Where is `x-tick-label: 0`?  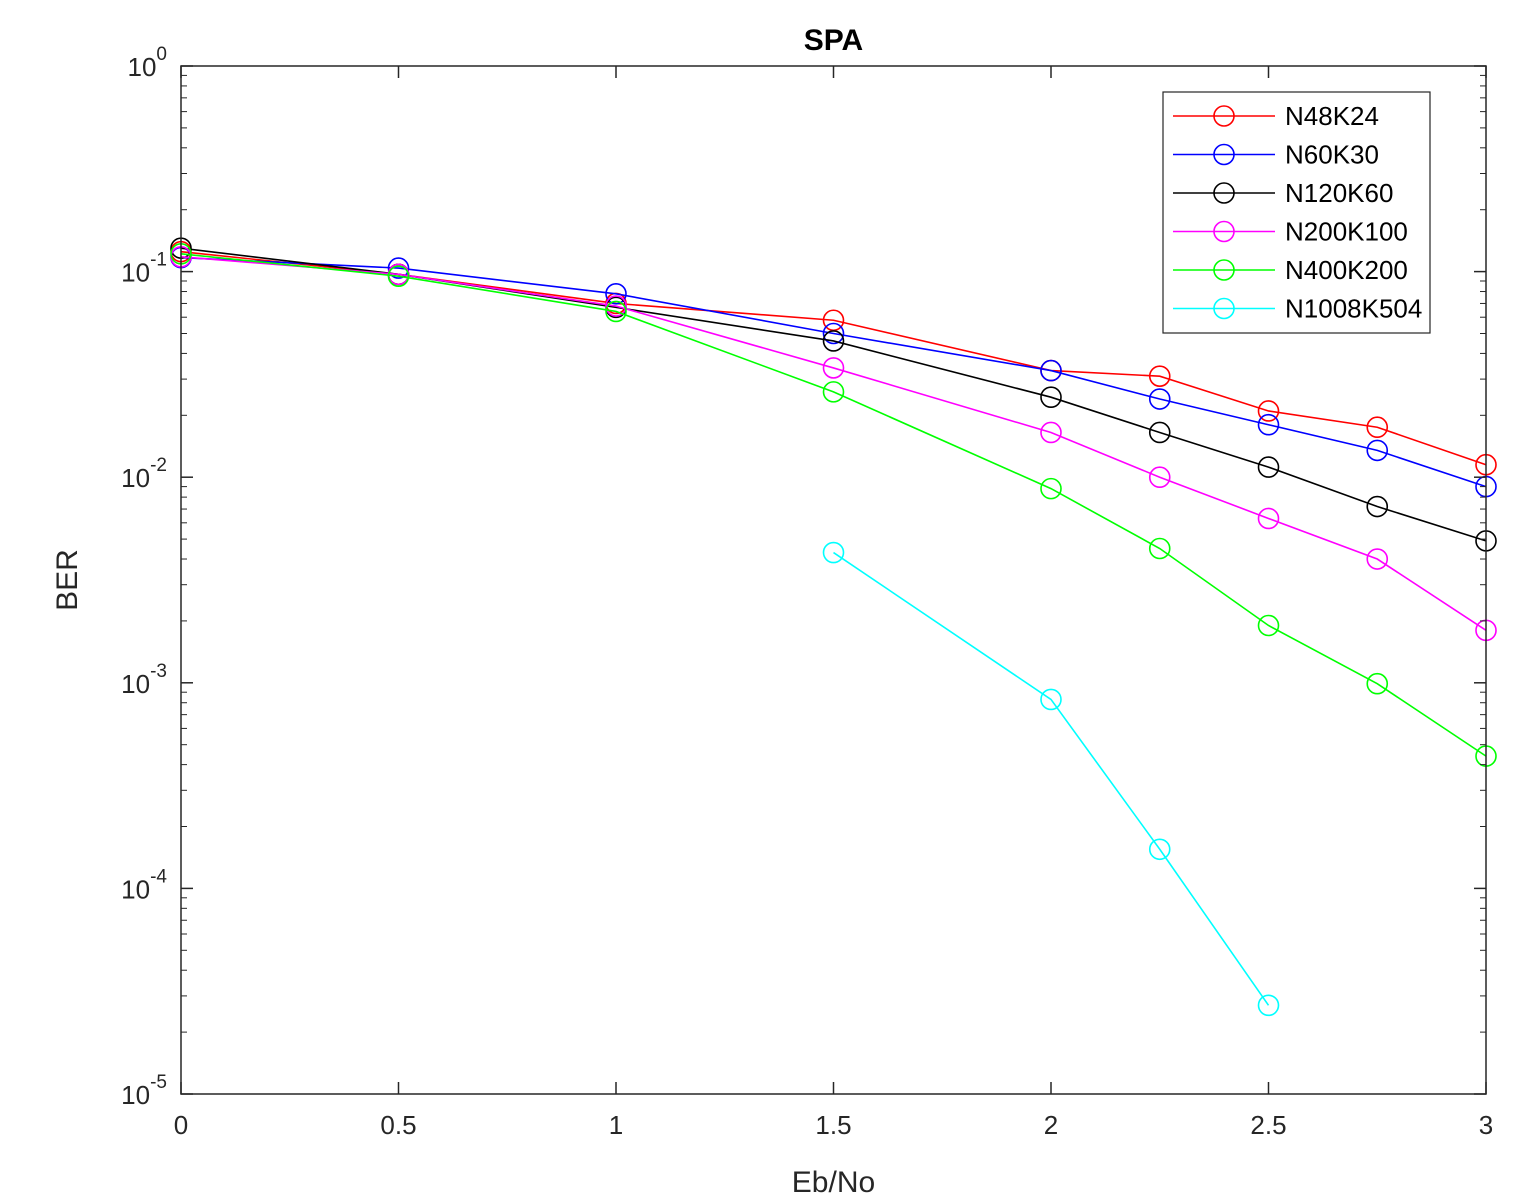 x-tick-label: 0 is located at coordinates (181, 1125).